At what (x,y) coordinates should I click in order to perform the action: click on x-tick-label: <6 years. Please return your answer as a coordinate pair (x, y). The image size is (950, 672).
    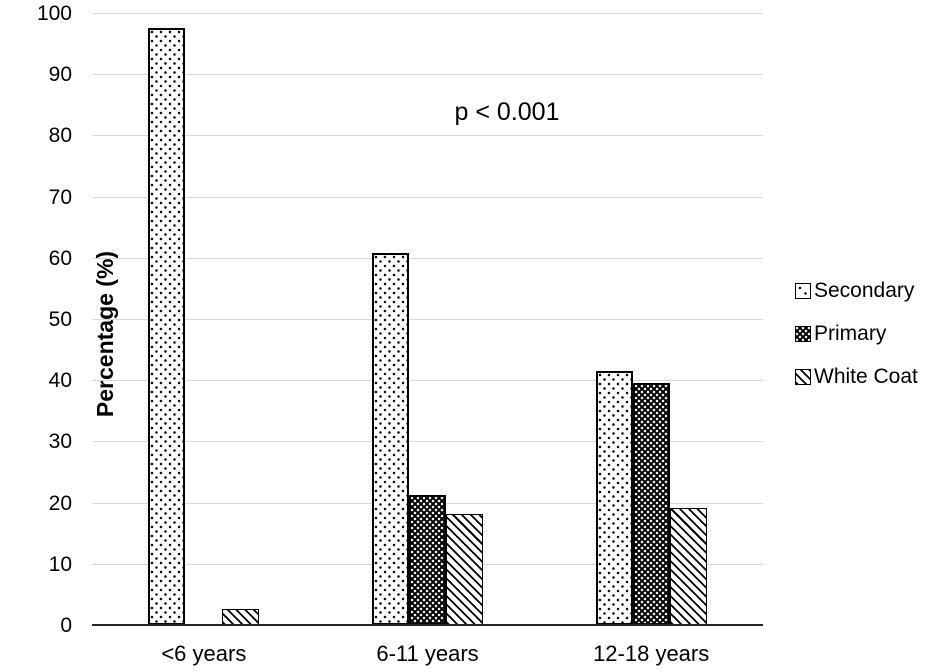
    Looking at the image, I should click on (204, 653).